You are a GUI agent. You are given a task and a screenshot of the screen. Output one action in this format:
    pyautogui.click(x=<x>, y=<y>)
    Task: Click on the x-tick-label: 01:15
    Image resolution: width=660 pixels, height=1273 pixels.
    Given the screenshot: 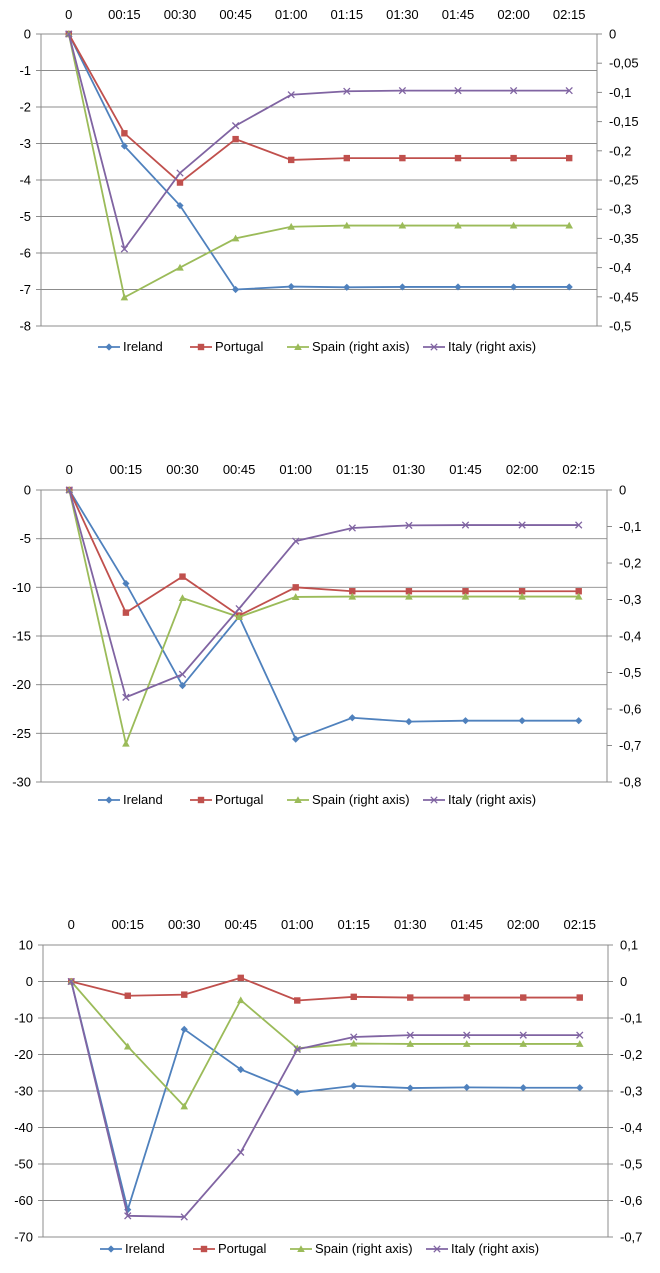 What is the action you would take?
    pyautogui.click(x=352, y=469)
    